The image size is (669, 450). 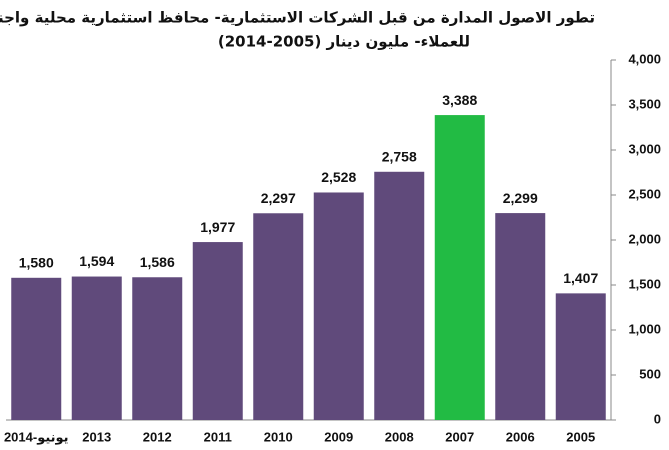 I want to click on x-tick-label: 2009, so click(x=338, y=436).